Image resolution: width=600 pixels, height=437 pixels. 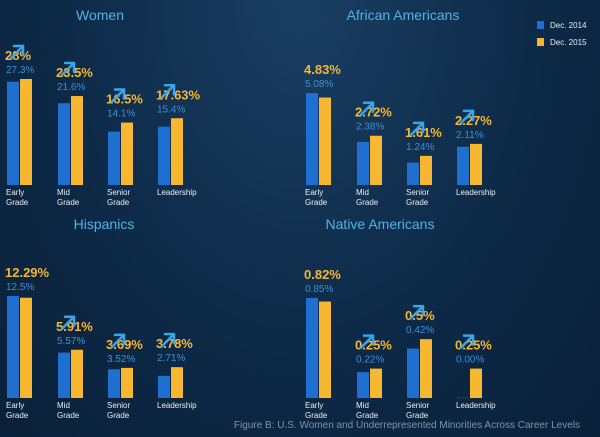 What do you see at coordinates (403, 15) in the screenshot?
I see `panel-title: African Americans` at bounding box center [403, 15].